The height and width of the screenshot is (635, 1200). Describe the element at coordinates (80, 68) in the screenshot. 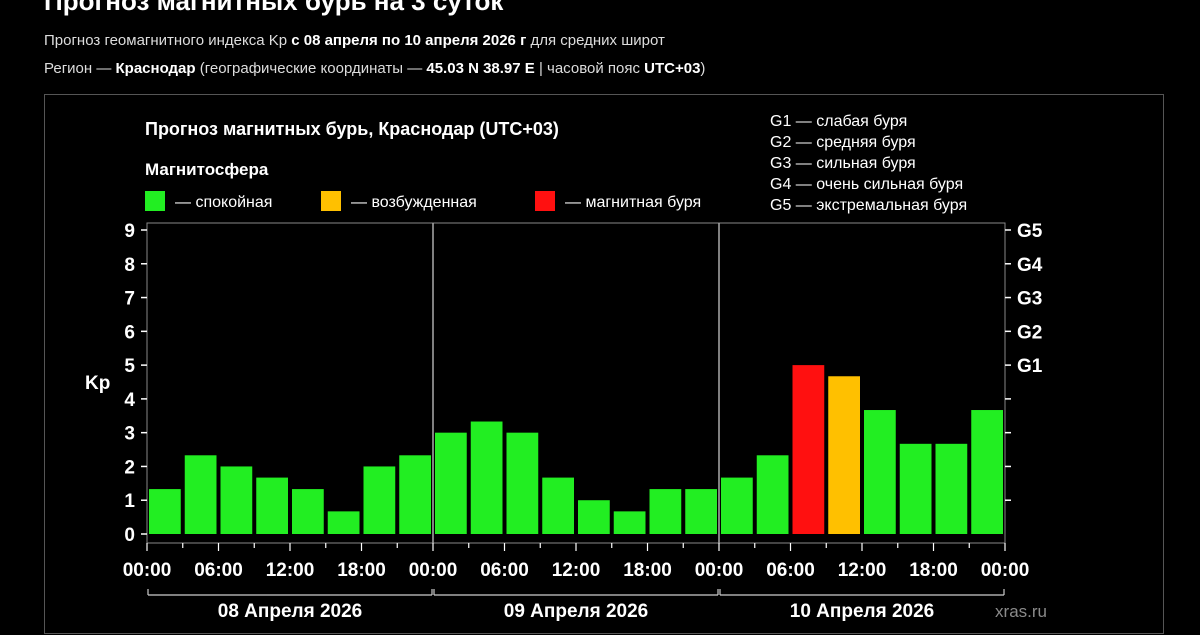

I see `region-label: Регион —` at that location.